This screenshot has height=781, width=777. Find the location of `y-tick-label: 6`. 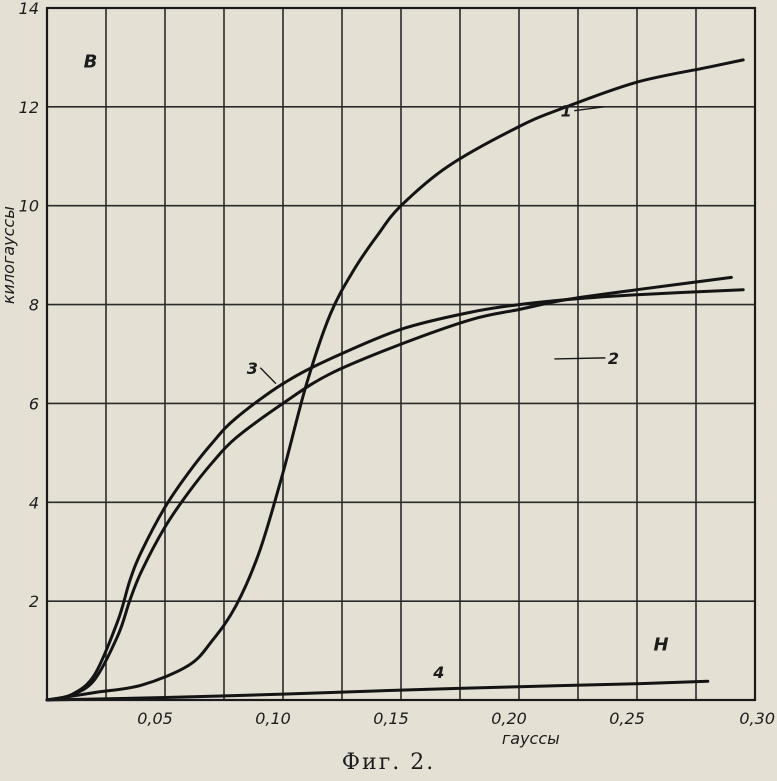

y-tick-label: 6 is located at coordinates (34, 403).